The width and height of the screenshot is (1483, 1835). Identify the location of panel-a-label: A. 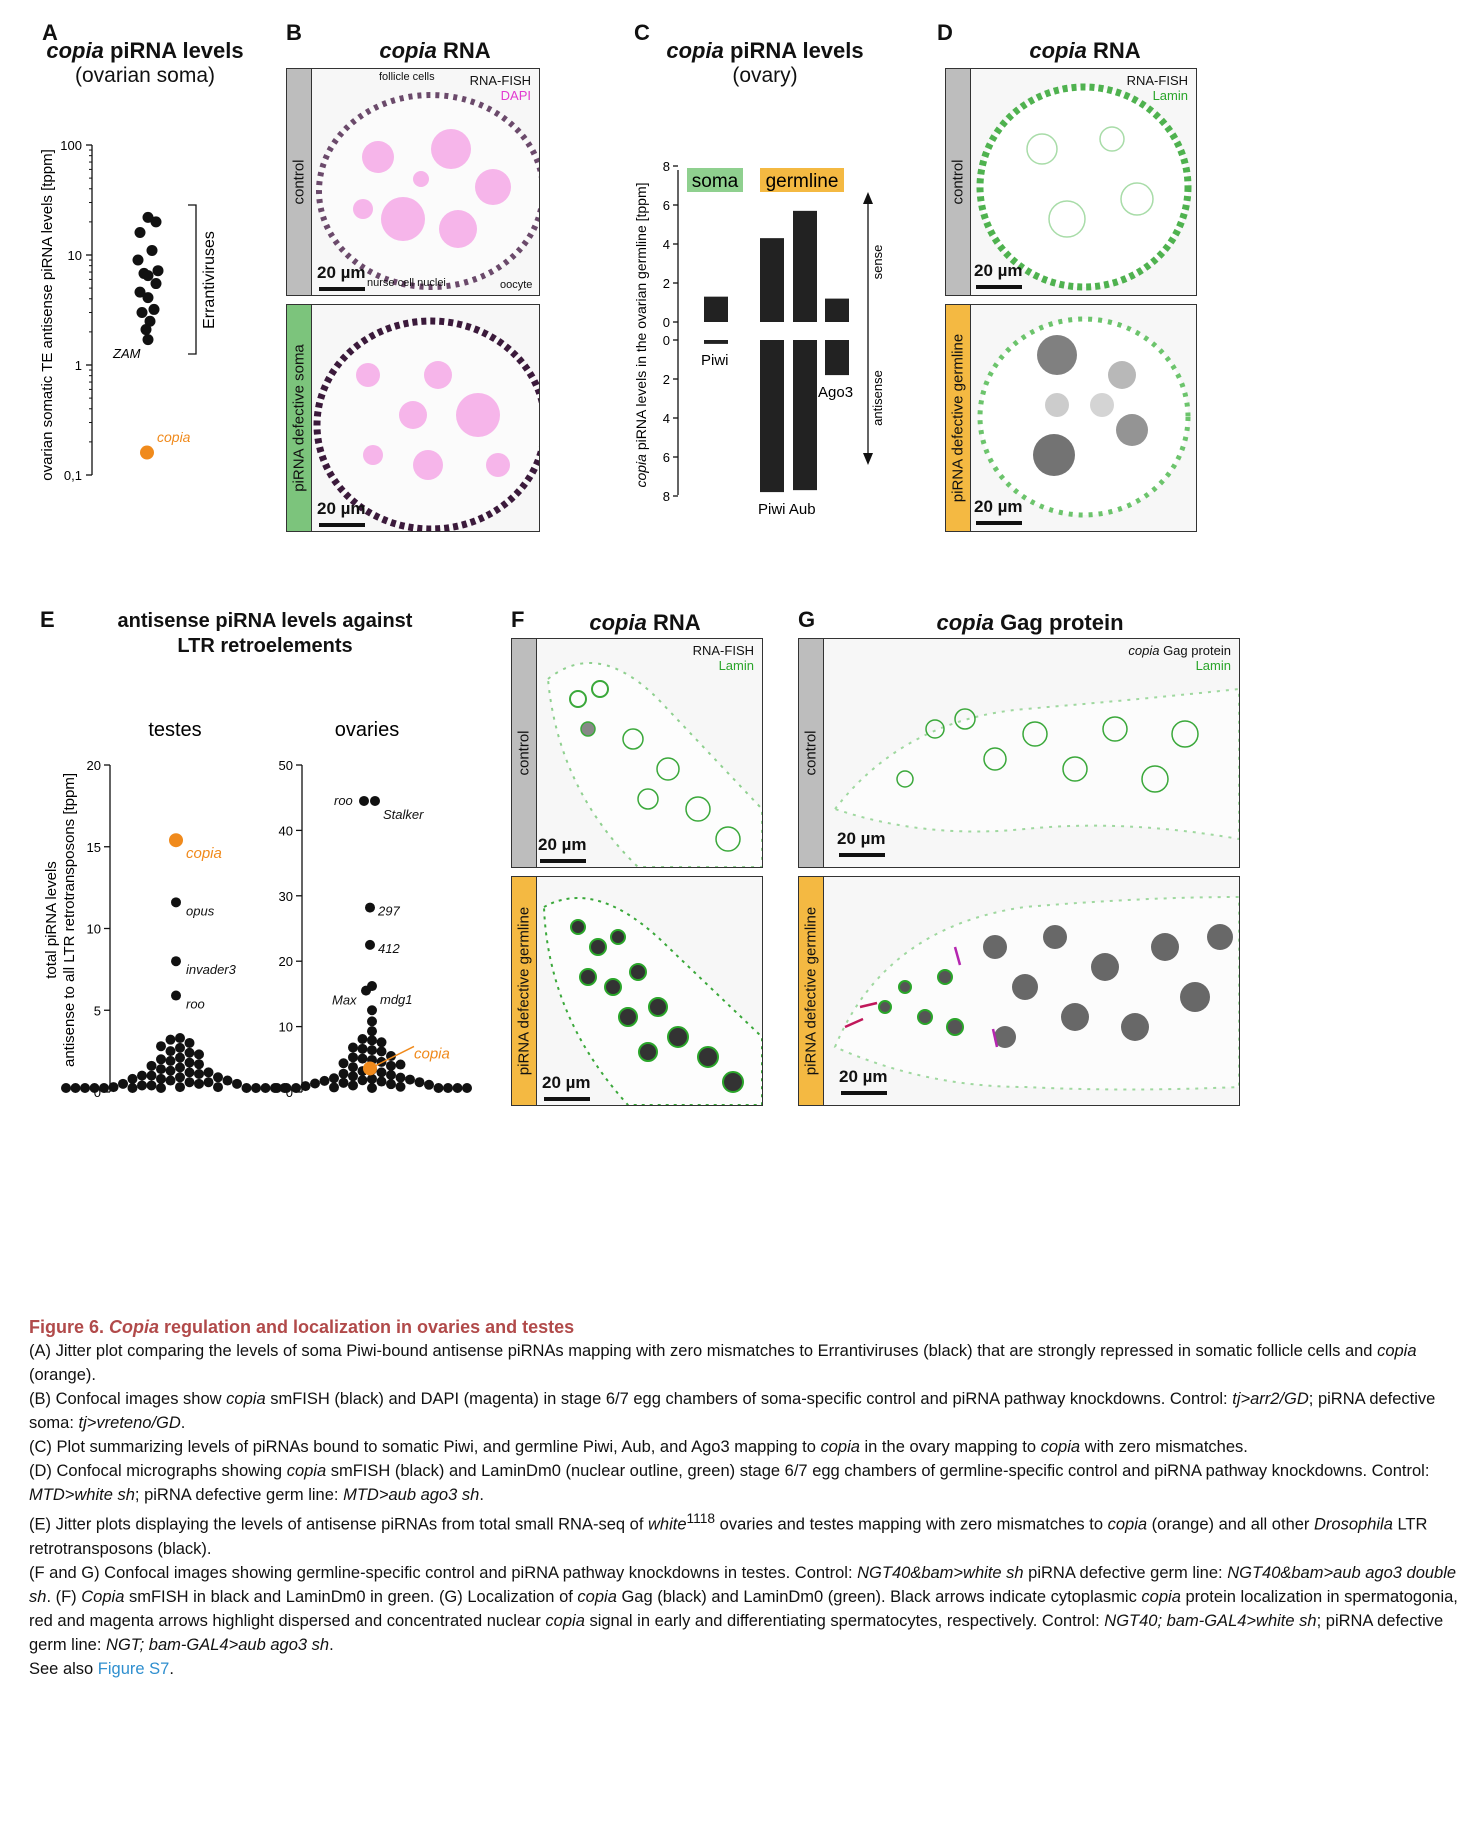
(50, 32).